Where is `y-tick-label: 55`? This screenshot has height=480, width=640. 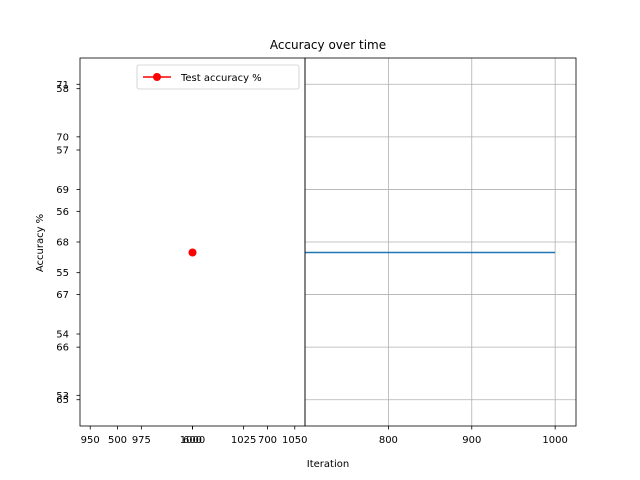 y-tick-label: 55 is located at coordinates (62, 273).